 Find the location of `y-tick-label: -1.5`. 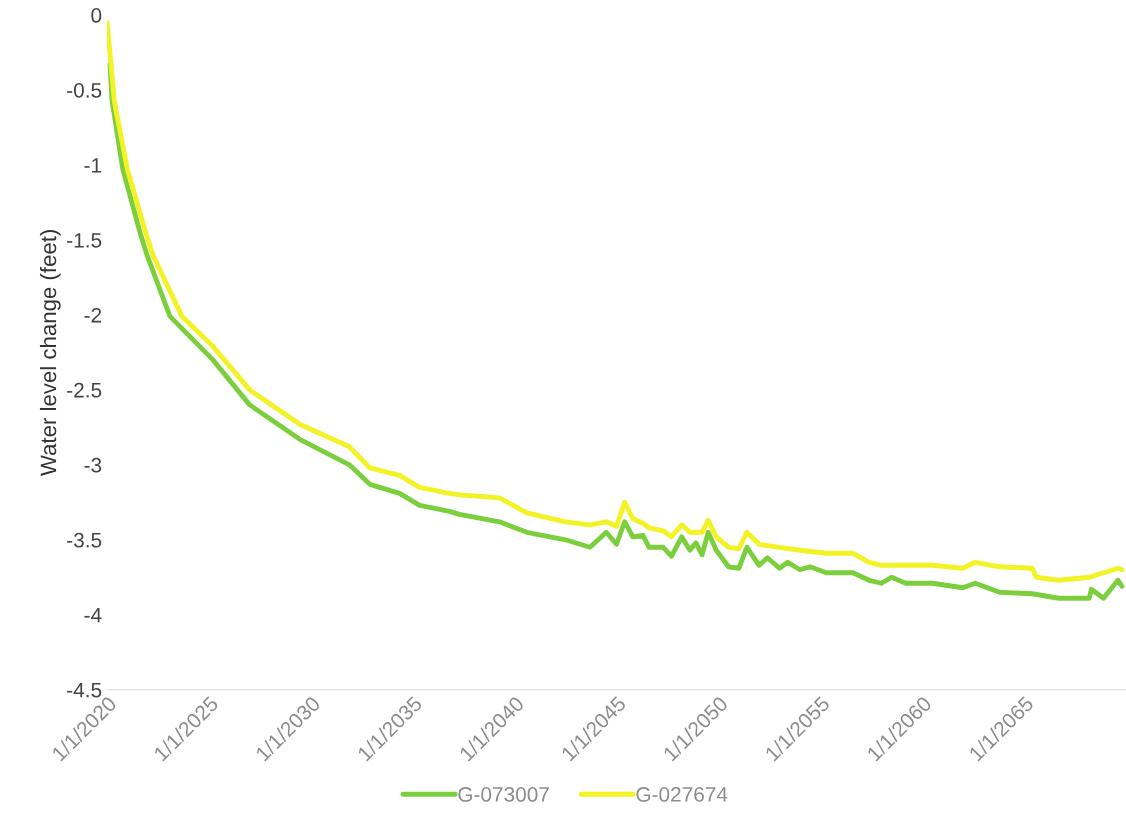

y-tick-label: -1.5 is located at coordinates (84, 240).